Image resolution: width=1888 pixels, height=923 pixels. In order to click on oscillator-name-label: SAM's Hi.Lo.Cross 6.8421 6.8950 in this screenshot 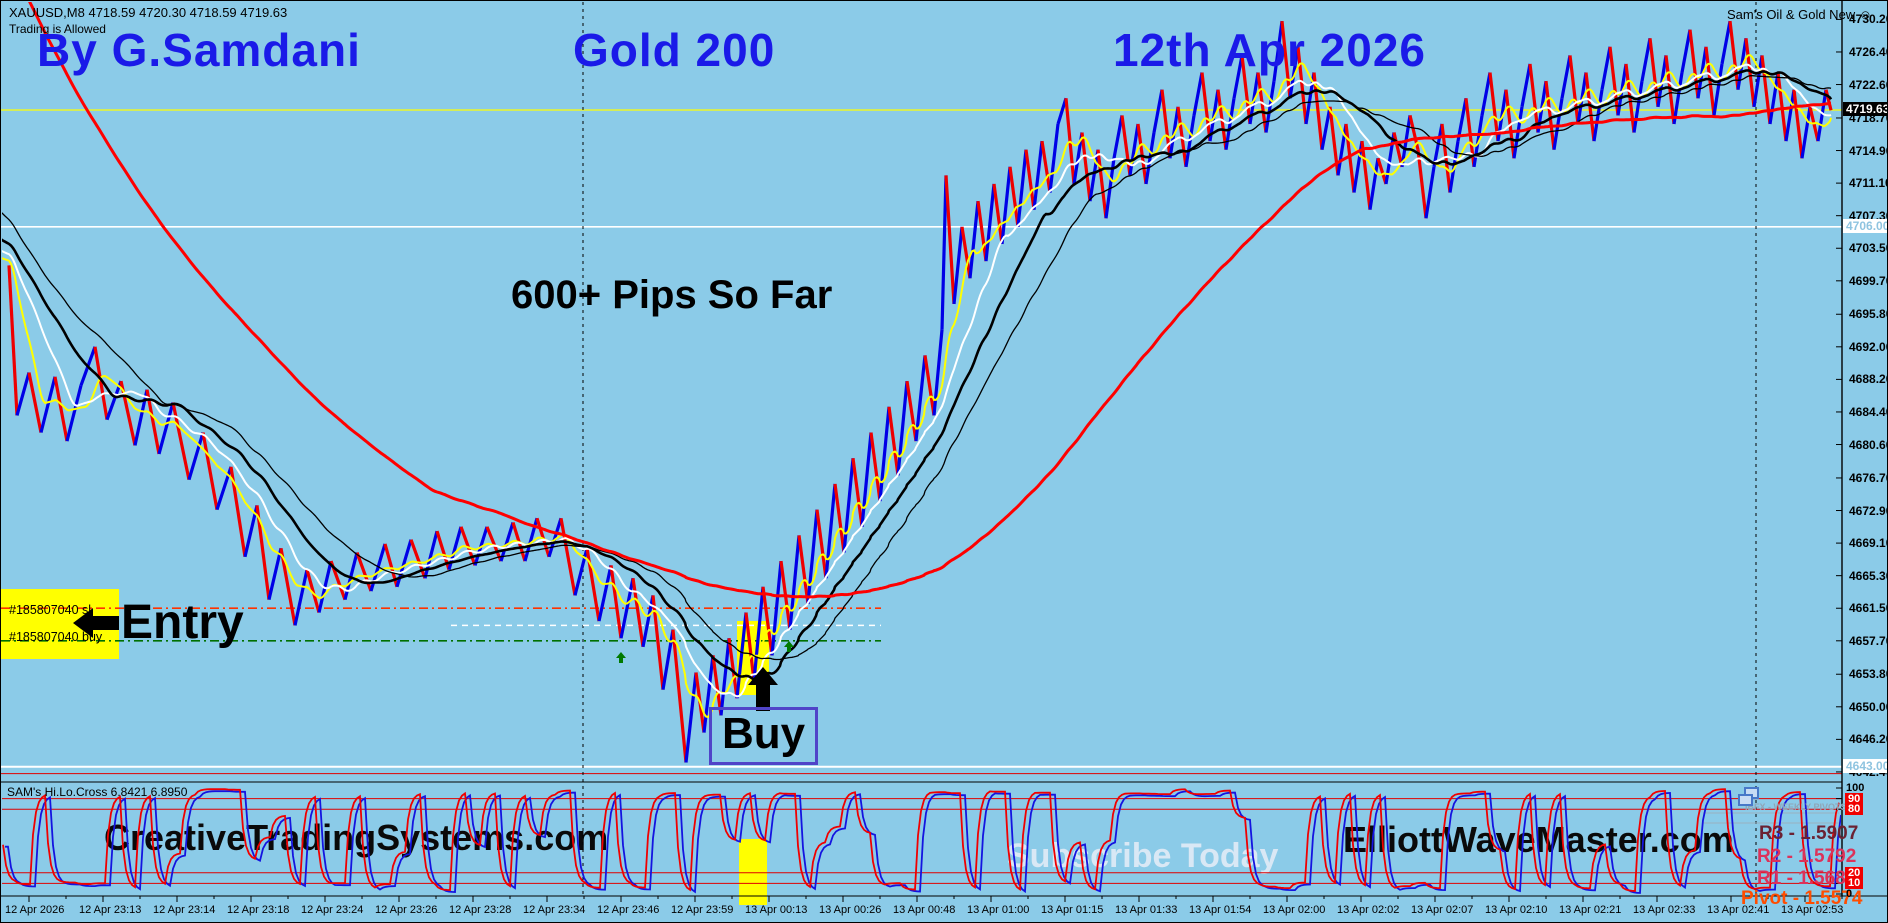, I will do `click(97, 792)`.